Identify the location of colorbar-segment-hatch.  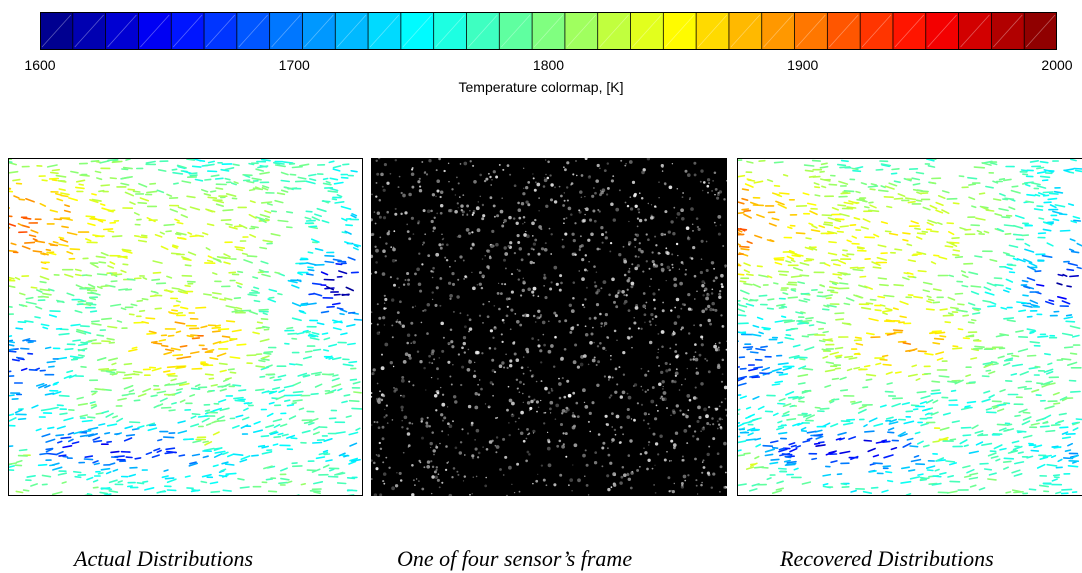
(515, 31).